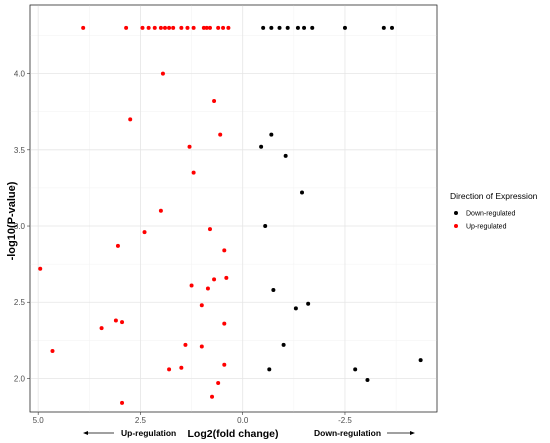  Describe the element at coordinates (494, 196) in the screenshot. I see `legend-title: Direction of Expression` at that location.